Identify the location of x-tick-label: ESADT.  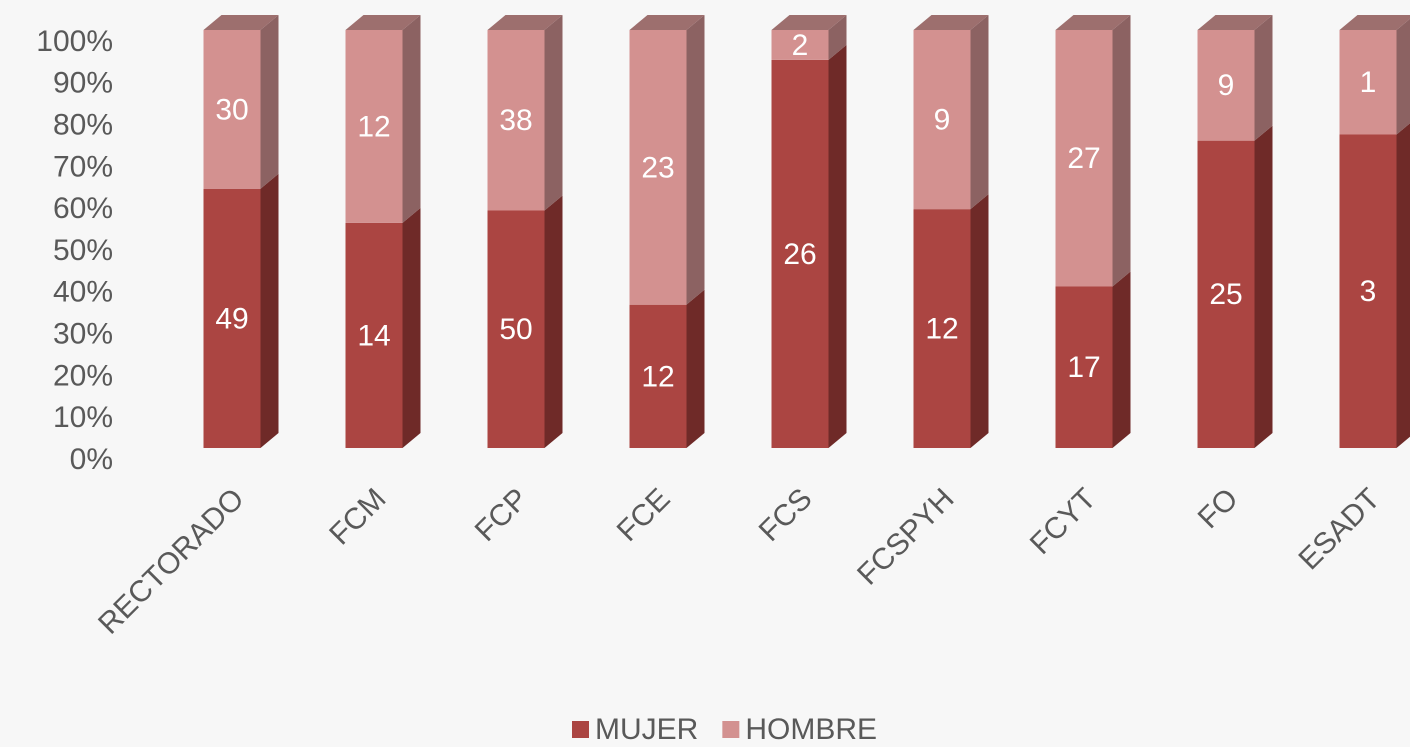
(1339, 529).